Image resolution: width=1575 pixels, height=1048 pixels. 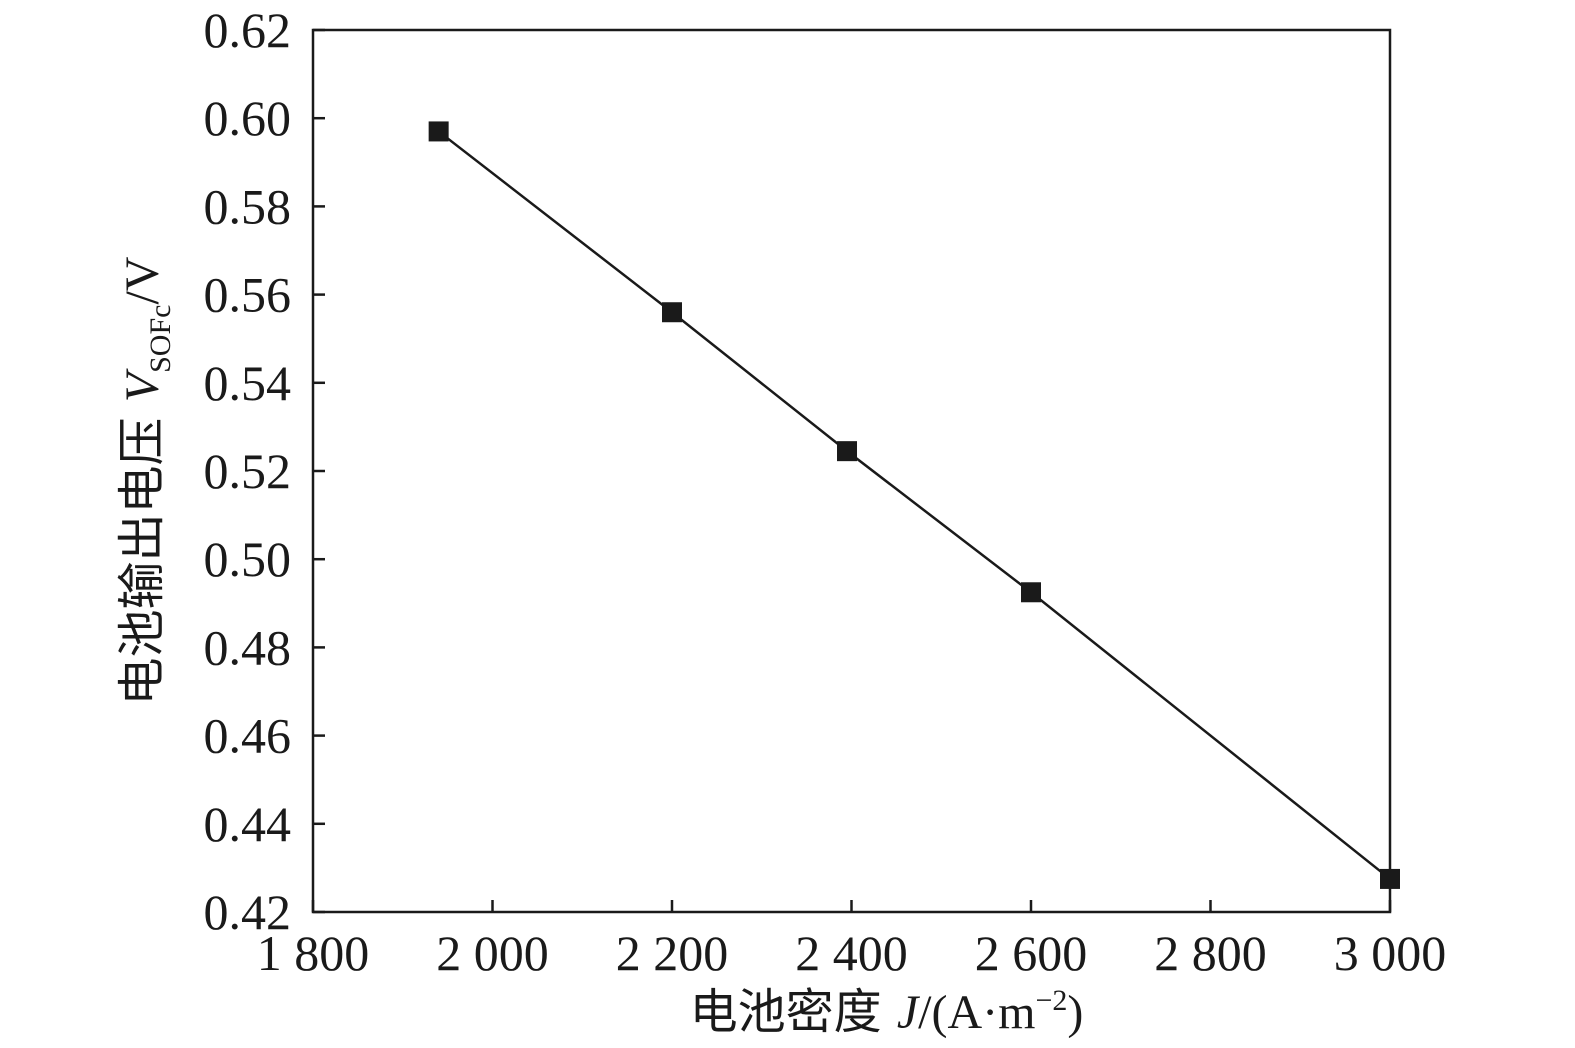 I want to click on x-axis-label-sup: −2, so click(x=1051, y=1000).